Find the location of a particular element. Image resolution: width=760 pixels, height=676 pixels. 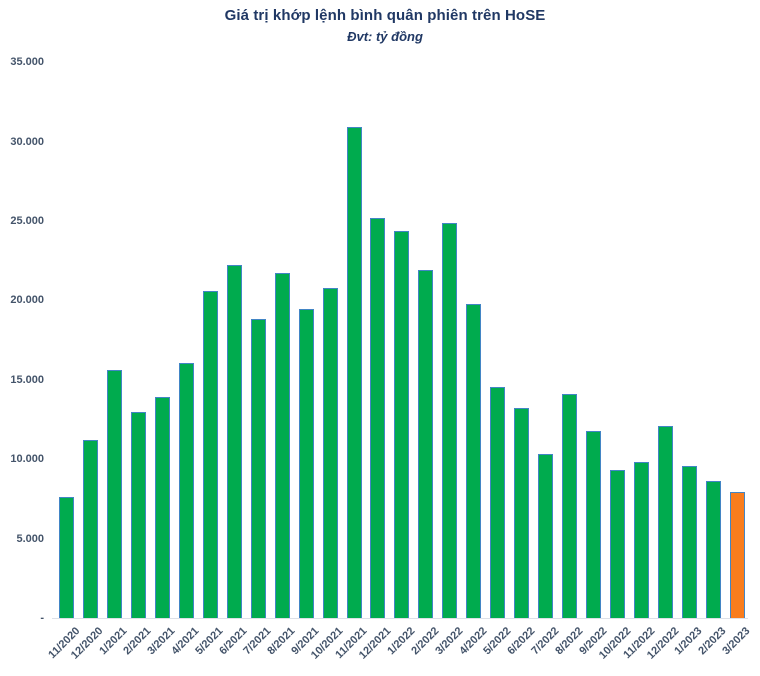

bar-12-2022 is located at coordinates (665, 521).